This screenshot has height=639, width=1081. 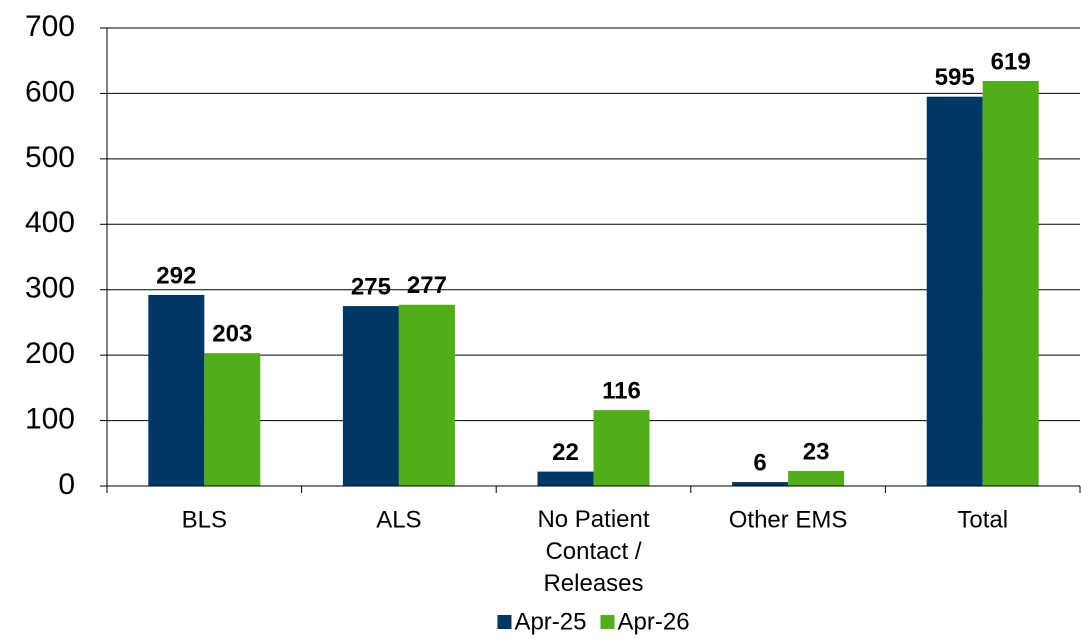 I want to click on value-label: 22, so click(x=565, y=452).